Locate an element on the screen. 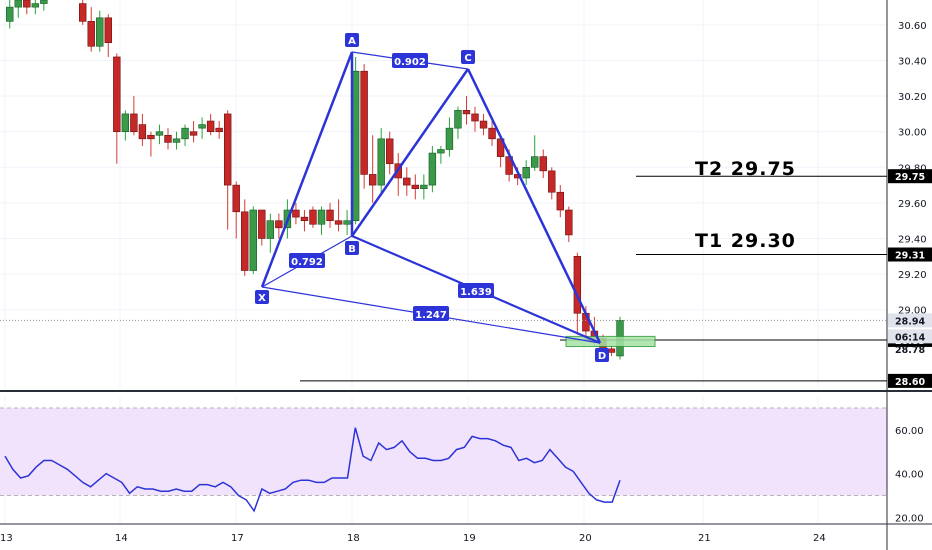 The height and width of the screenshot is (550, 932). time-tick-label: 17 is located at coordinates (237, 538).